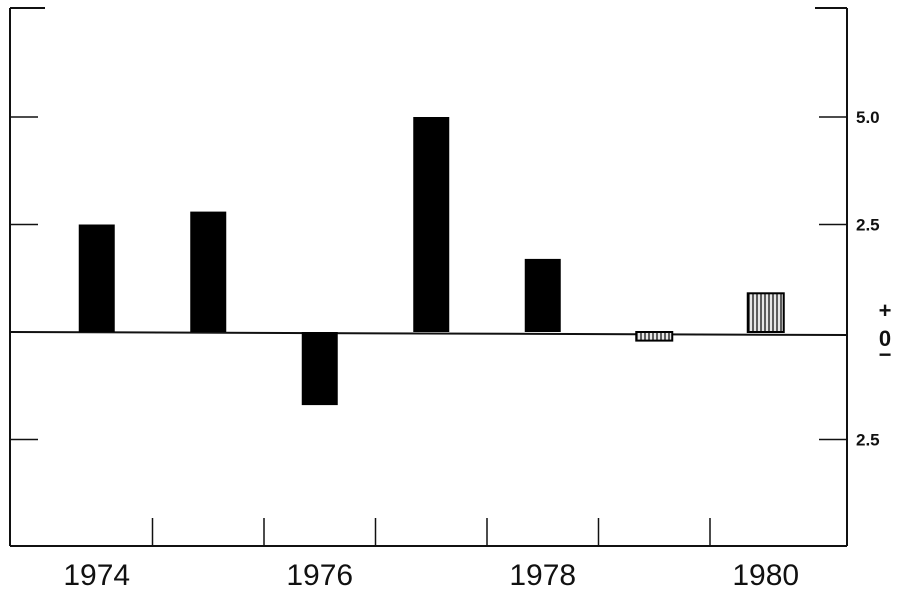 Image resolution: width=899 pixels, height=590 pixels. What do you see at coordinates (885, 338) in the screenshot?
I see `zero-sign-label: 0` at bounding box center [885, 338].